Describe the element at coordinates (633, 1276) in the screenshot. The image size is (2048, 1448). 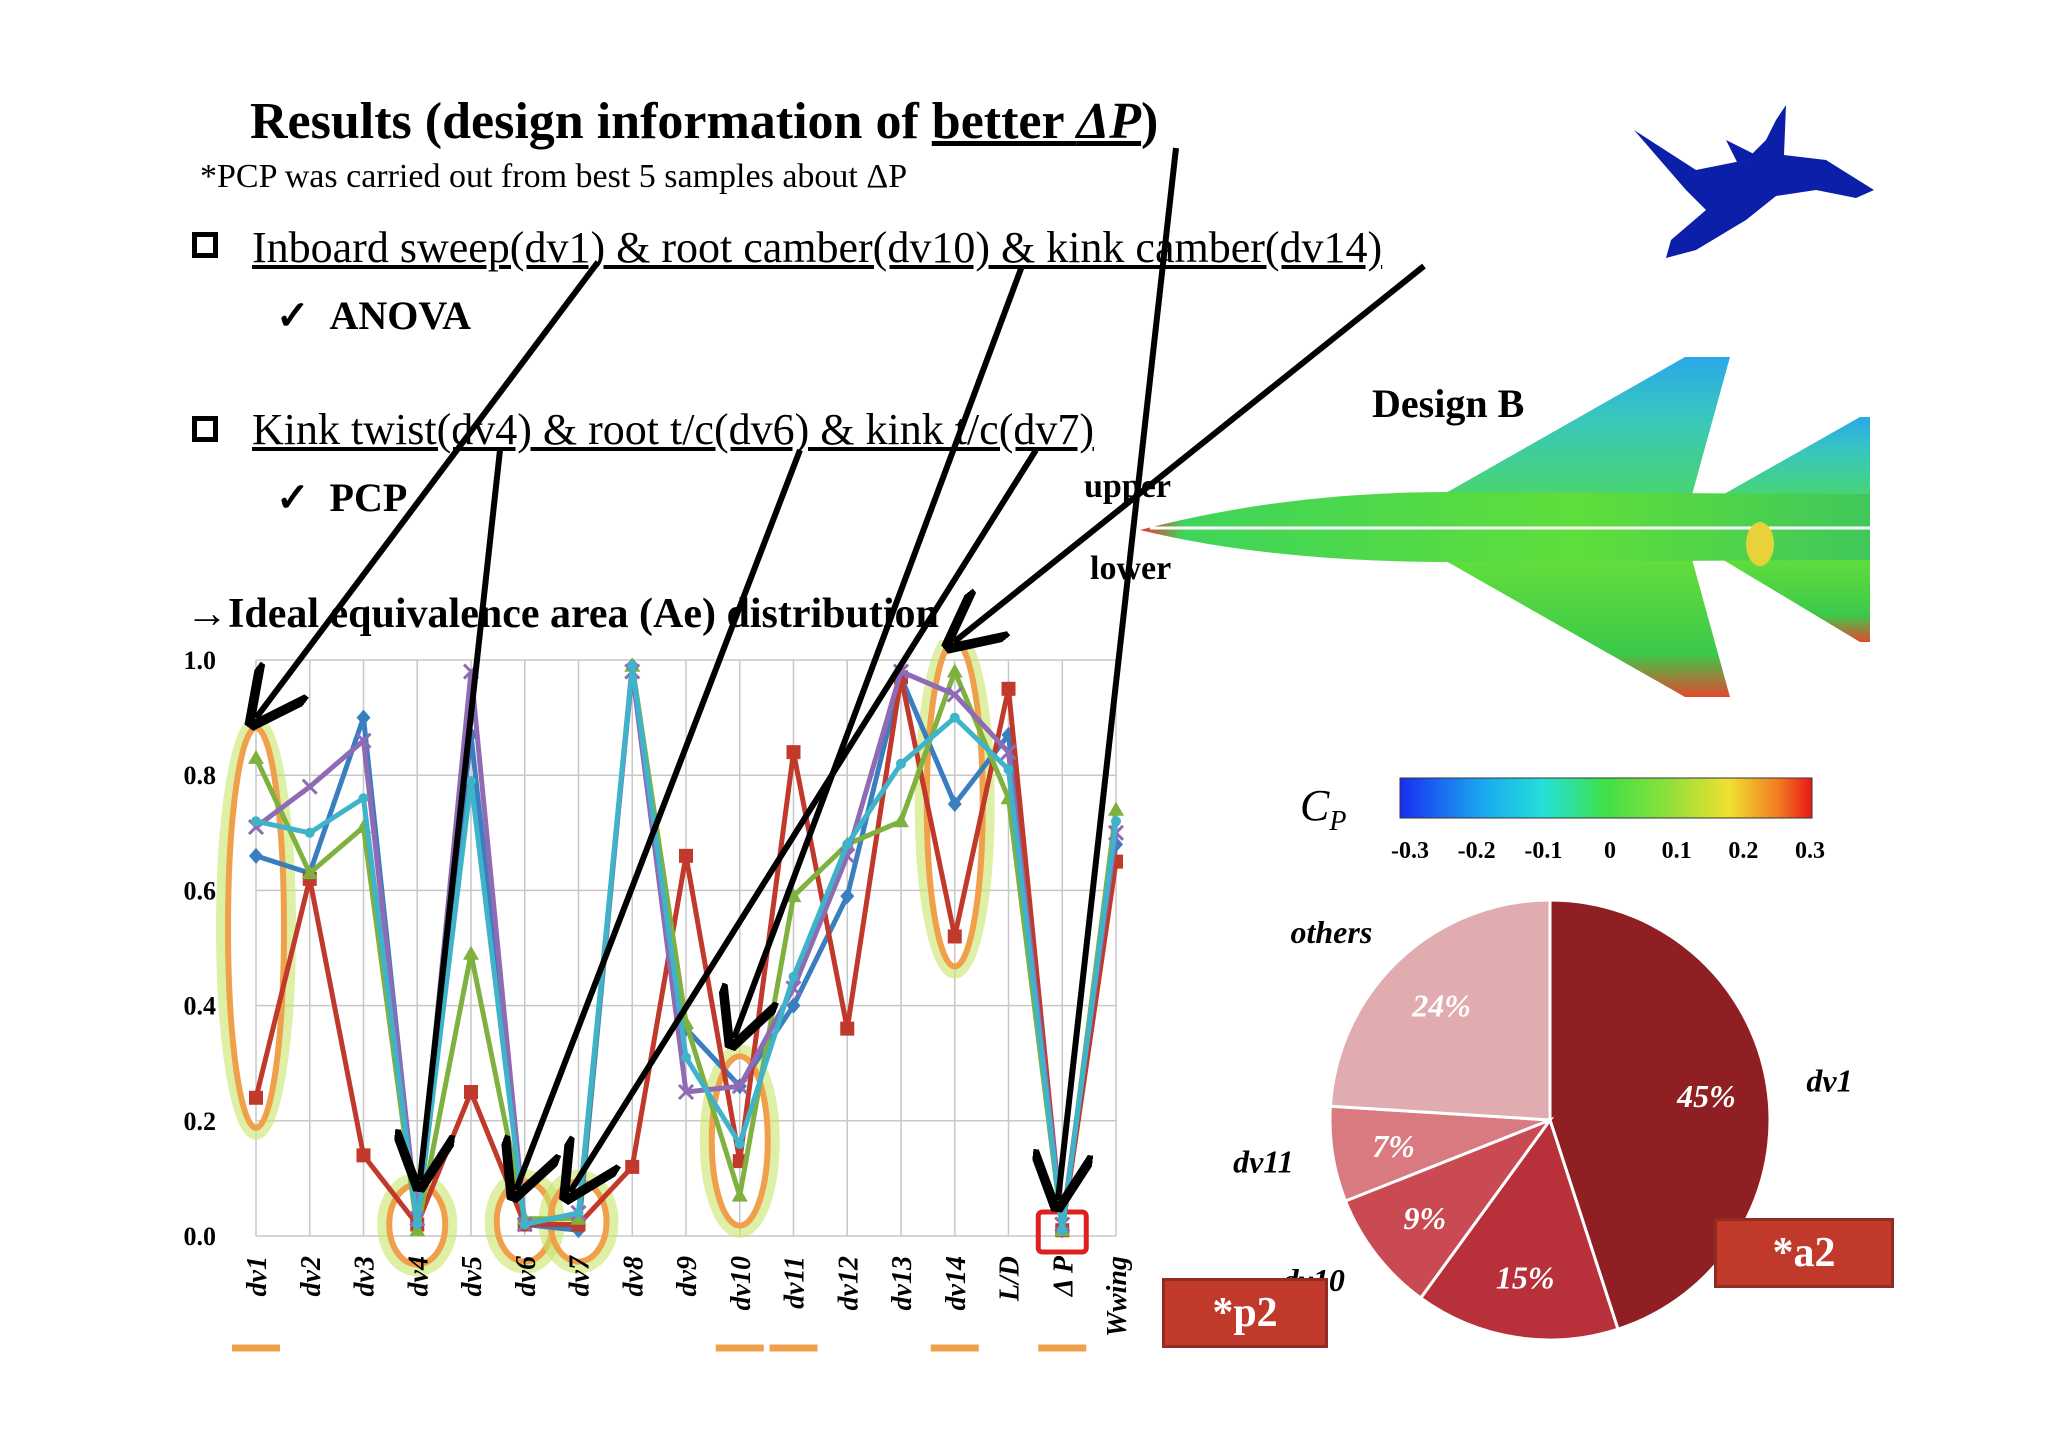
I see `x-tick-label: dv8` at that location.